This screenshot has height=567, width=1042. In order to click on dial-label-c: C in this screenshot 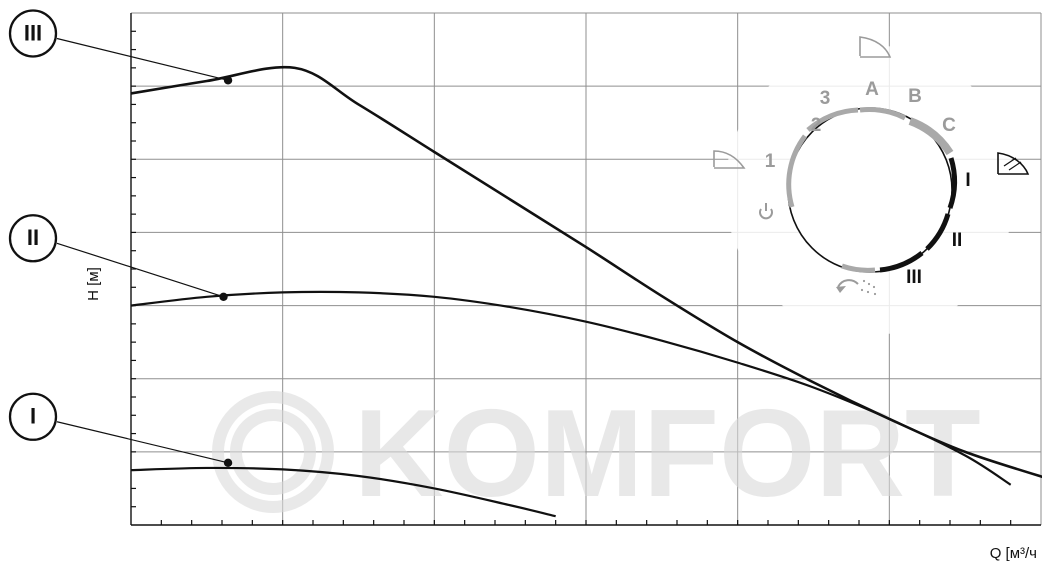, I will do `click(949, 125)`.